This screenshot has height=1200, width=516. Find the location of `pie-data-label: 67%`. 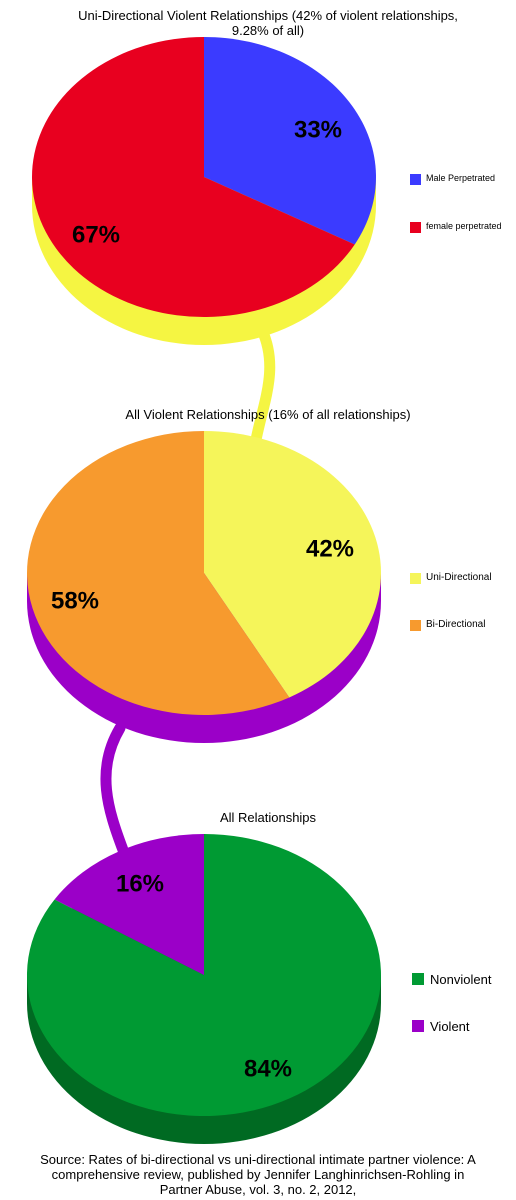

pie-data-label: 67% is located at coordinates (96, 234).